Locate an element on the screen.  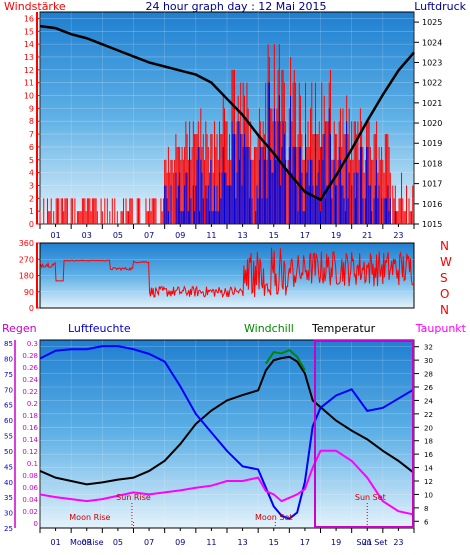
humidity-label: Luftfeuchte is located at coordinates (99, 328).